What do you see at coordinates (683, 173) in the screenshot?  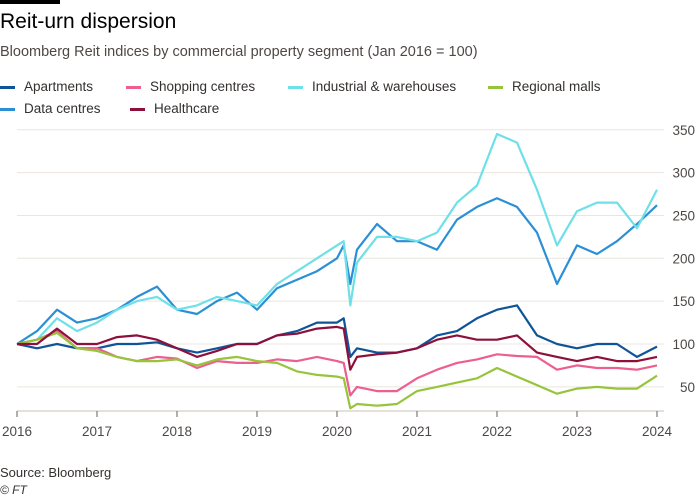 I see `y-tick-label: 300` at bounding box center [683, 173].